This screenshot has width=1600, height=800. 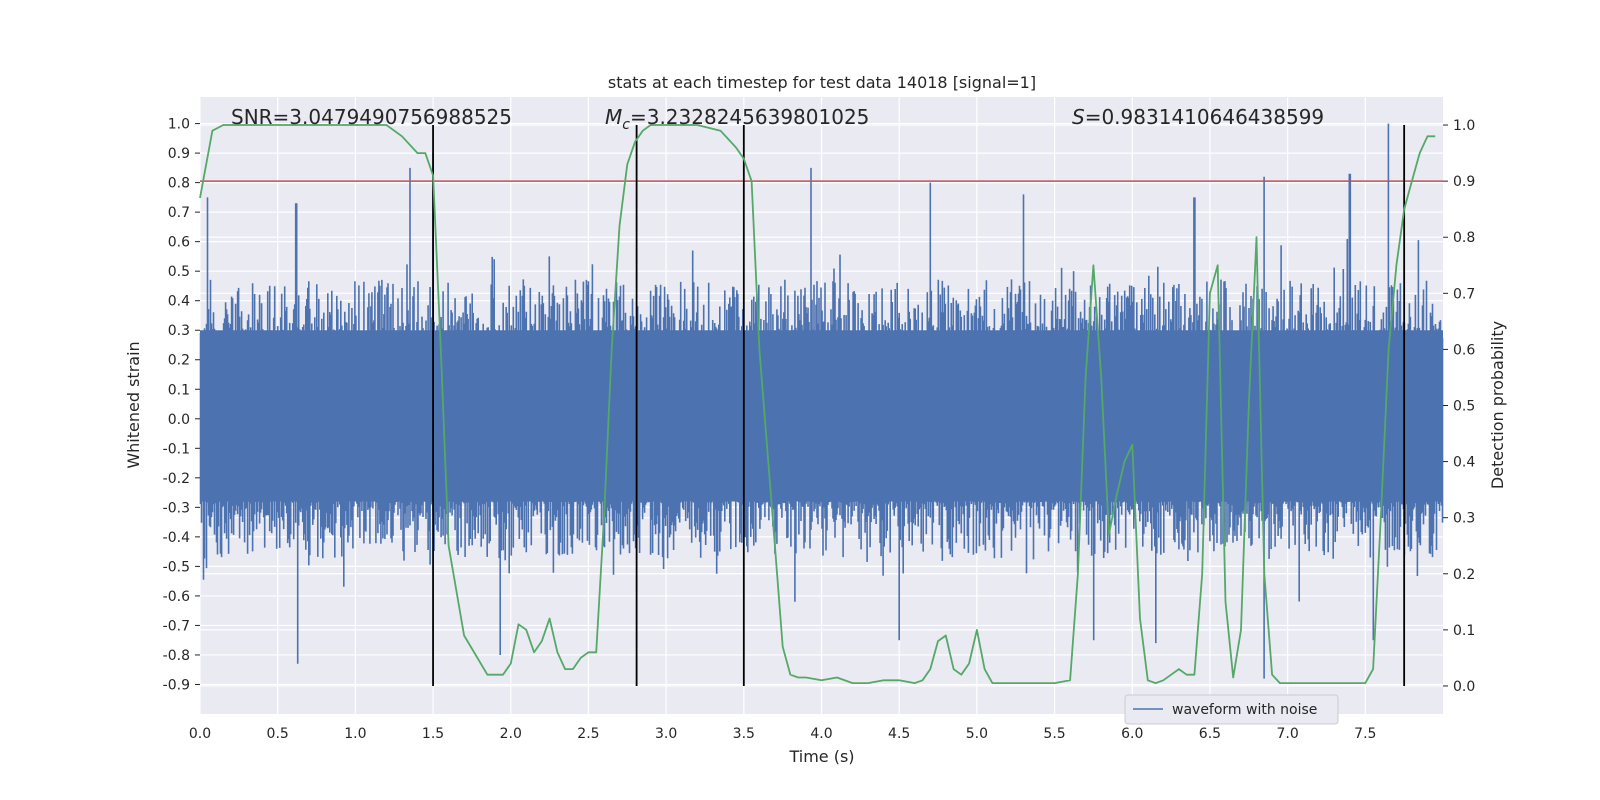 What do you see at coordinates (133, 404) in the screenshot?
I see `y-axis-left-label: Whitened strain` at bounding box center [133, 404].